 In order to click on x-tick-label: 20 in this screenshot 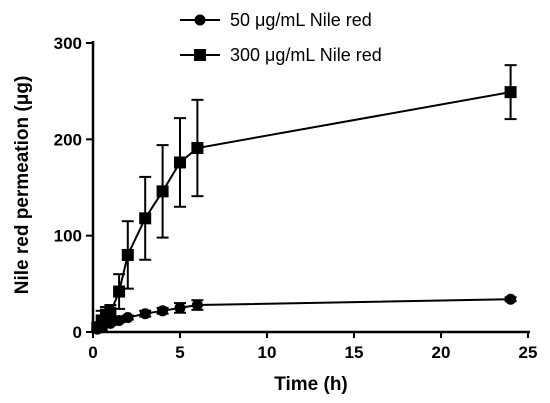, I will do `click(441, 352)`.